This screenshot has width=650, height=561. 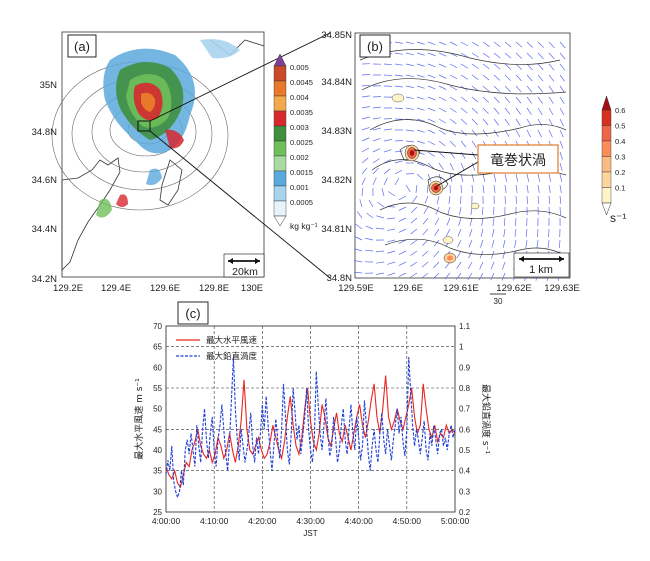 What do you see at coordinates (455, 521) in the screenshot?
I see `x-tick-label: 5:00:00` at bounding box center [455, 521].